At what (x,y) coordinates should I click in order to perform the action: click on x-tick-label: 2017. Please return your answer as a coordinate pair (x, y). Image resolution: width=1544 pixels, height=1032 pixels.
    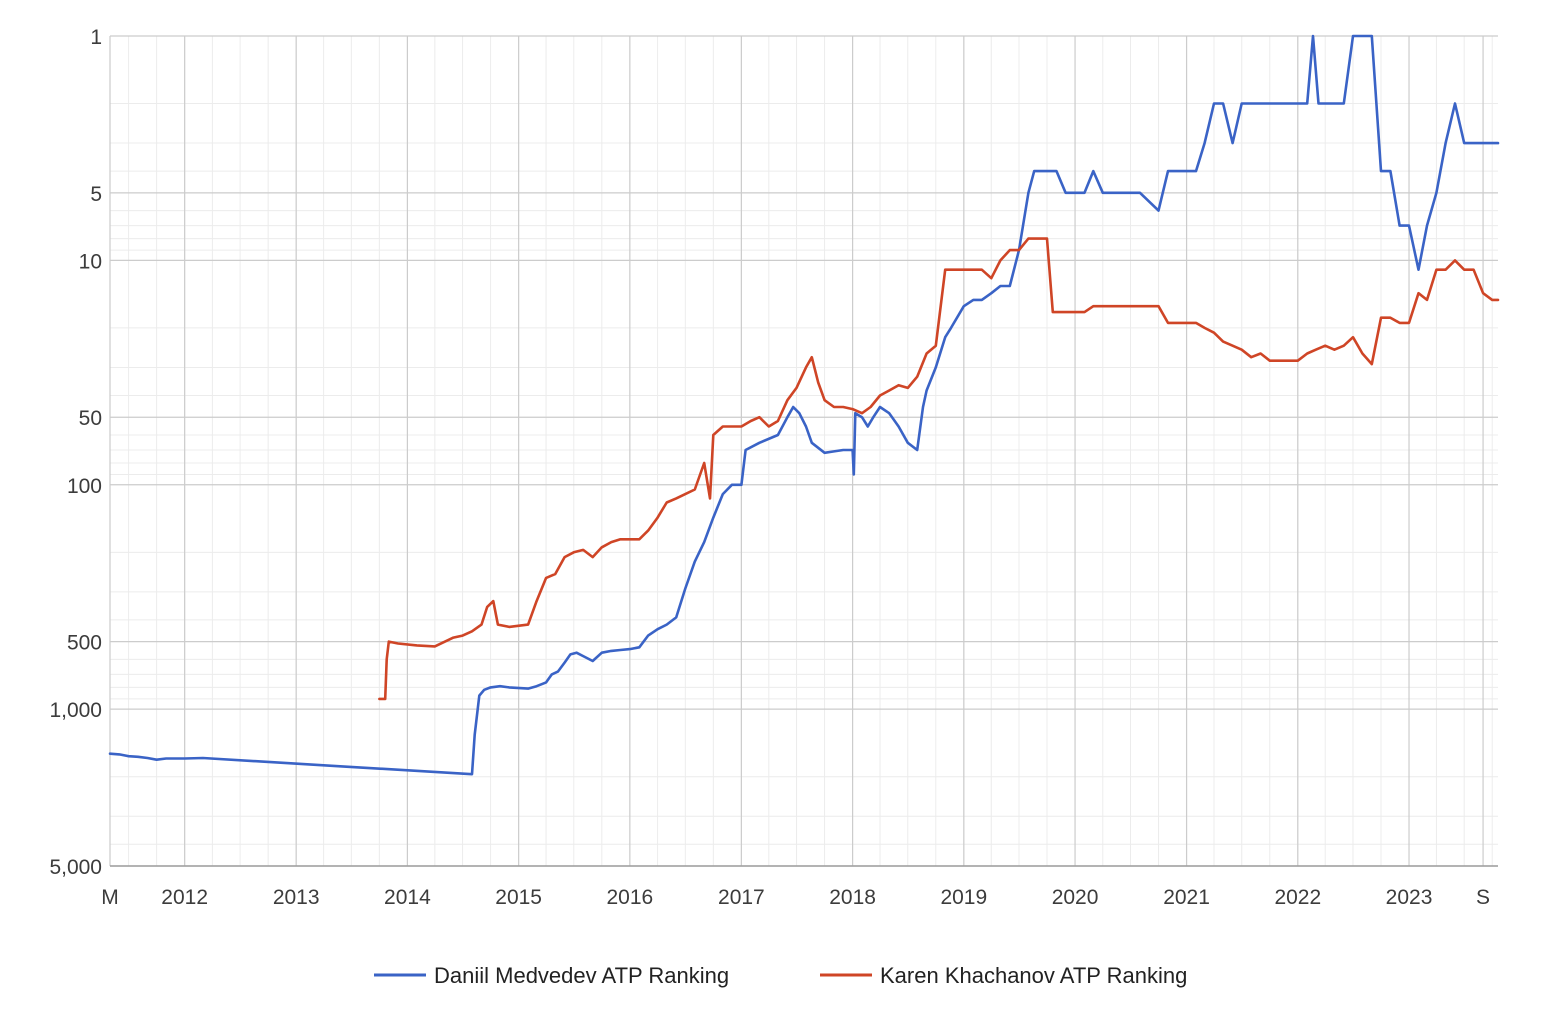
    Looking at the image, I should click on (741, 897).